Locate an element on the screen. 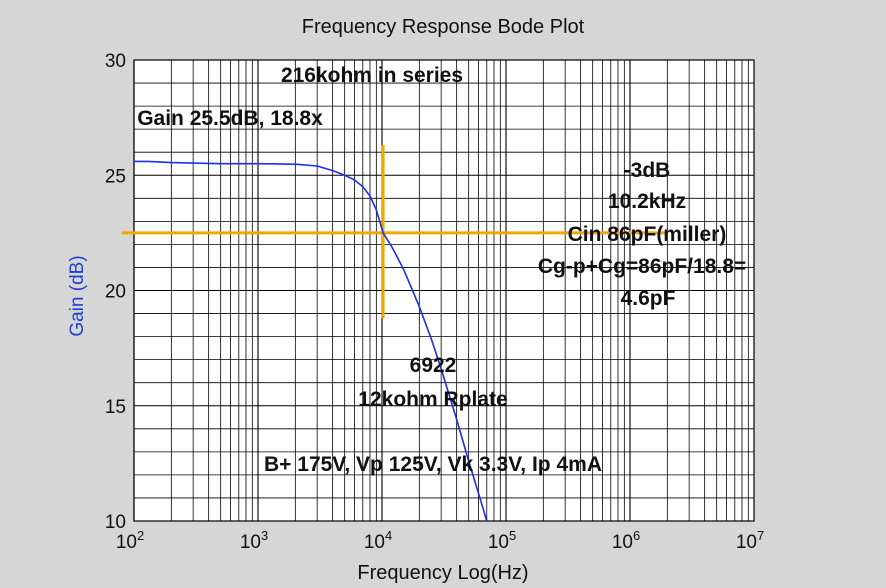  annotation-minus-3db: -3dB is located at coordinates (647, 170).